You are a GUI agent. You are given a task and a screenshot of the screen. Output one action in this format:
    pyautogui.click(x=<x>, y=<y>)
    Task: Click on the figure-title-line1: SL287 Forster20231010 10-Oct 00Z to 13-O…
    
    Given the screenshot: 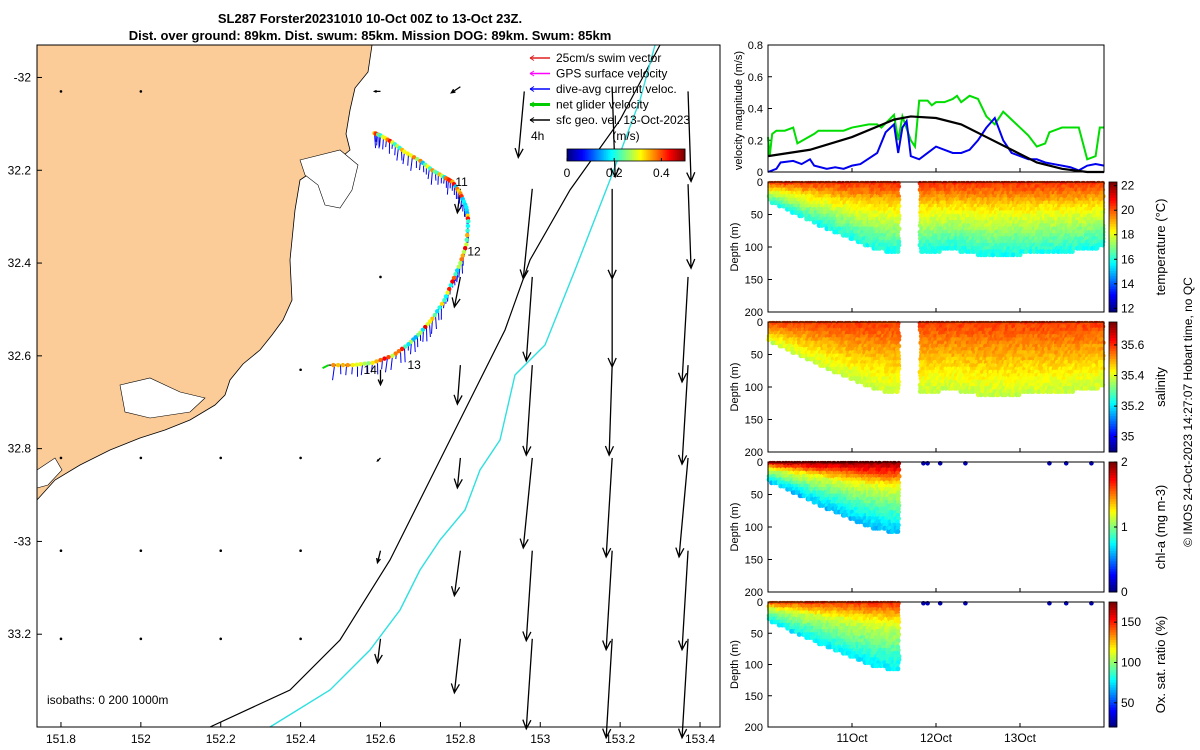 What is the action you would take?
    pyautogui.click(x=370, y=18)
    